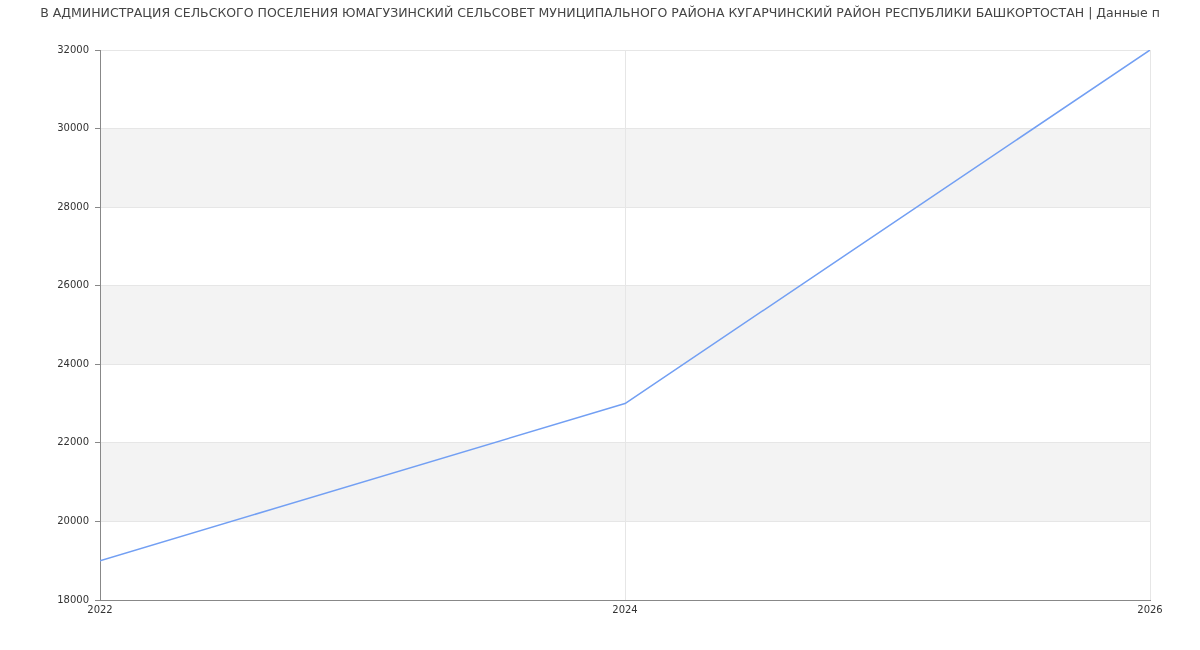 The image size is (1200, 650). I want to click on x-tick-label: 2024, so click(625, 609).